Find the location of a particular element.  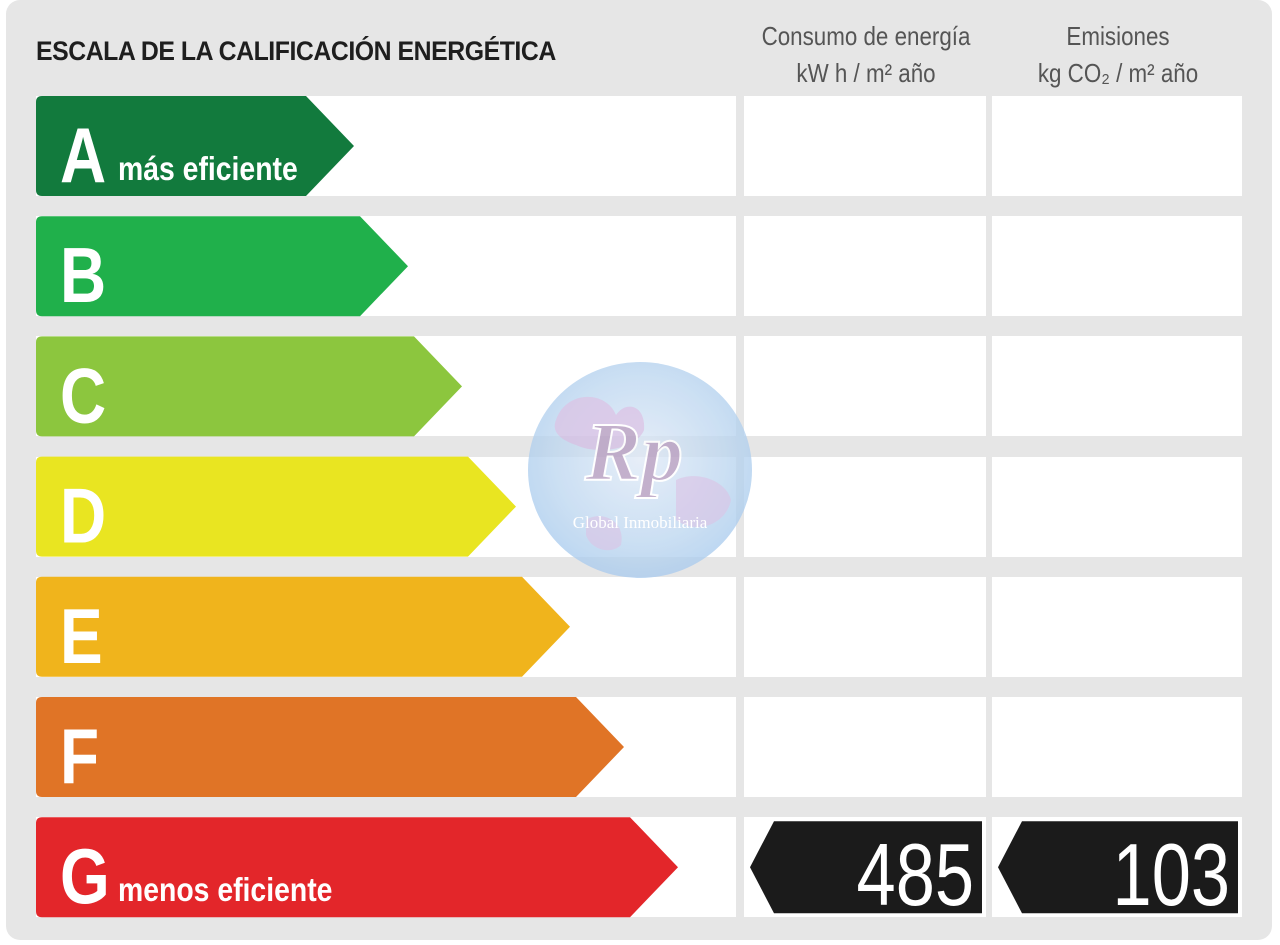

emissions-cell-b is located at coordinates (1117, 266).